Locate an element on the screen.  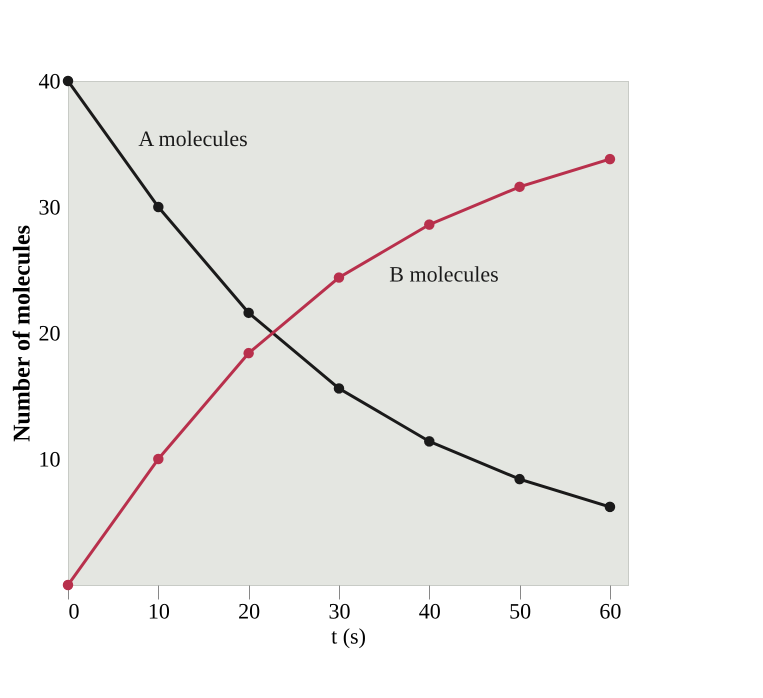
series-label: B molecules is located at coordinates (444, 274).